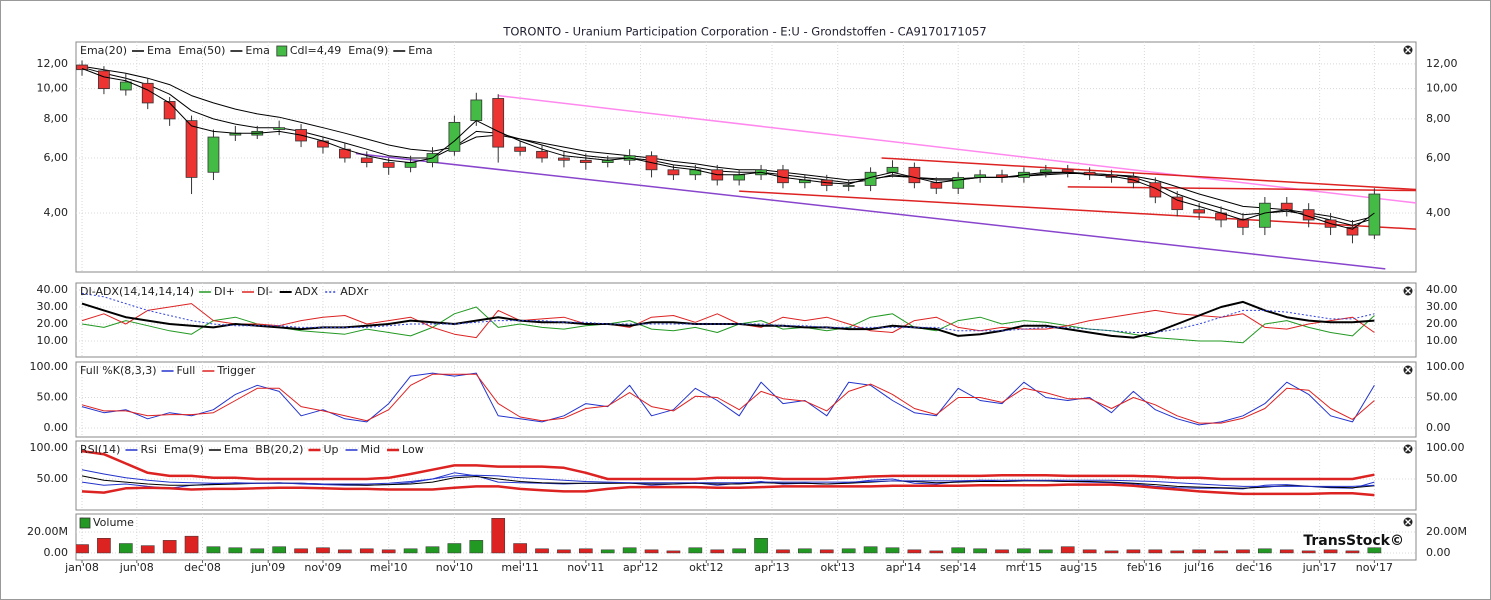  What do you see at coordinates (186, 370) in the screenshot?
I see `legend-entry: Full` at bounding box center [186, 370].